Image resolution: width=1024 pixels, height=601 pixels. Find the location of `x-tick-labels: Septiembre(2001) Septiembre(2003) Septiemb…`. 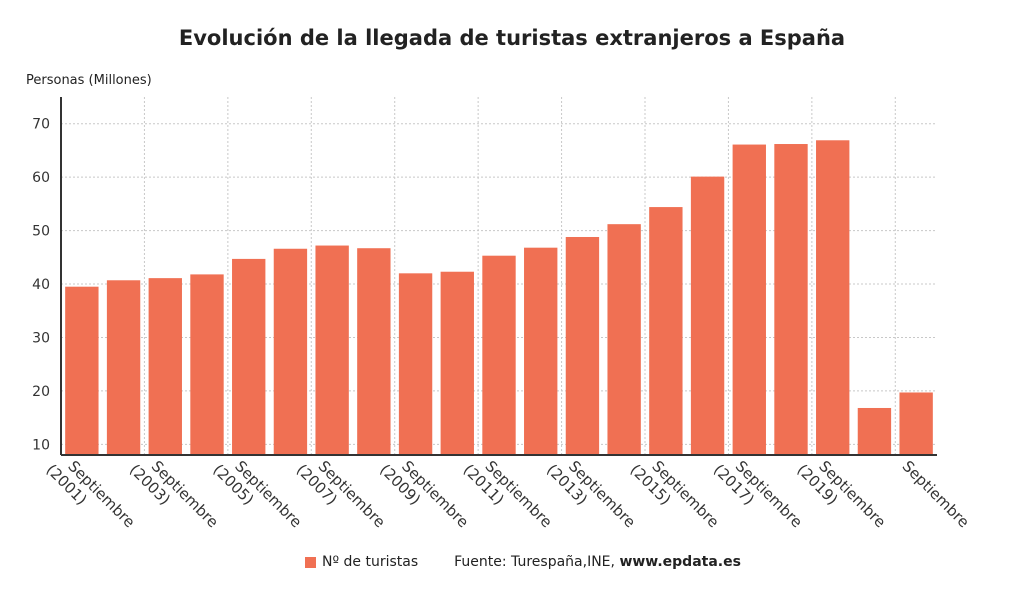

x-tick-labels: Septiembre(2001) Septiembre(2003) Septiemb… is located at coordinates (508, 496).